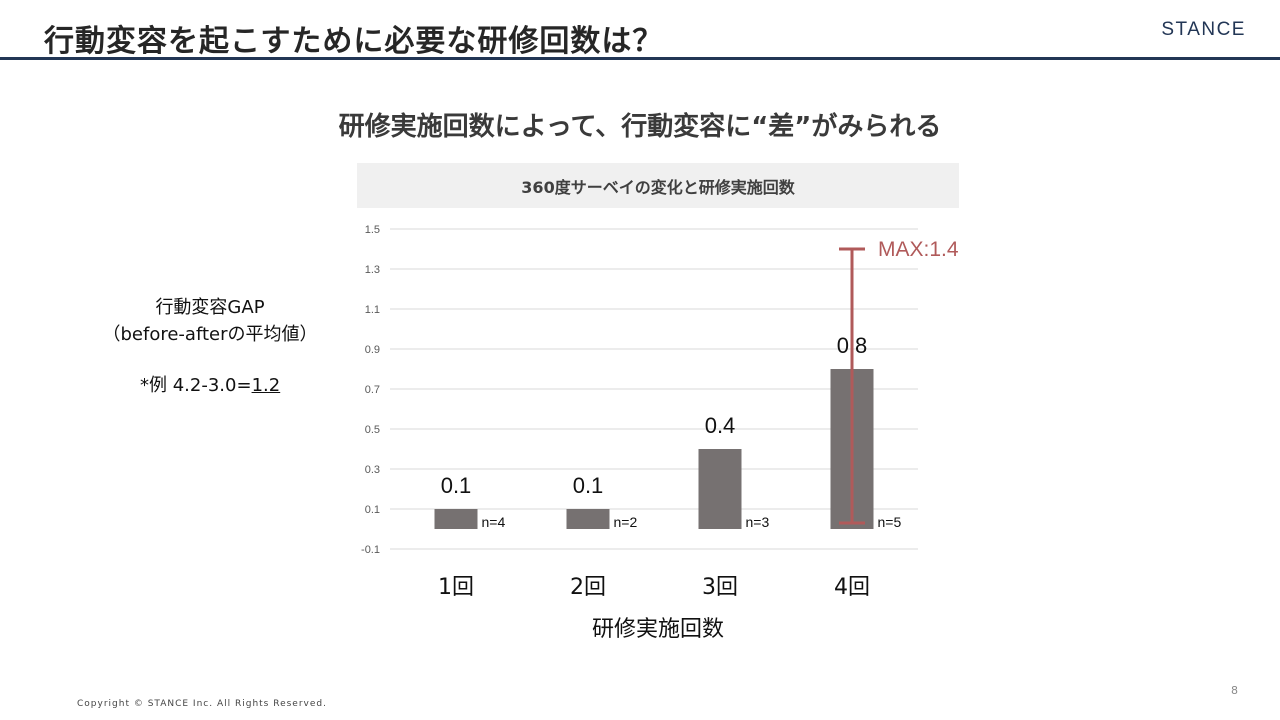  What do you see at coordinates (758, 522) in the screenshot?
I see `sample-size-label: n=3` at bounding box center [758, 522].